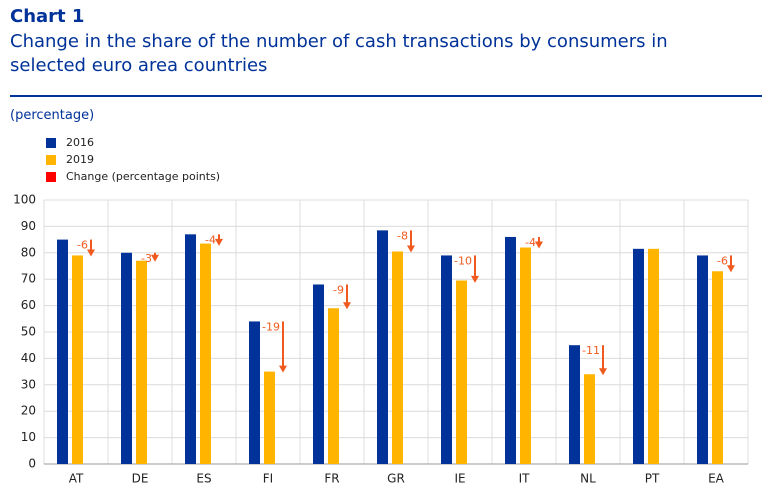  Describe the element at coordinates (28, 411) in the screenshot. I see `y-tick-label: 20` at that location.